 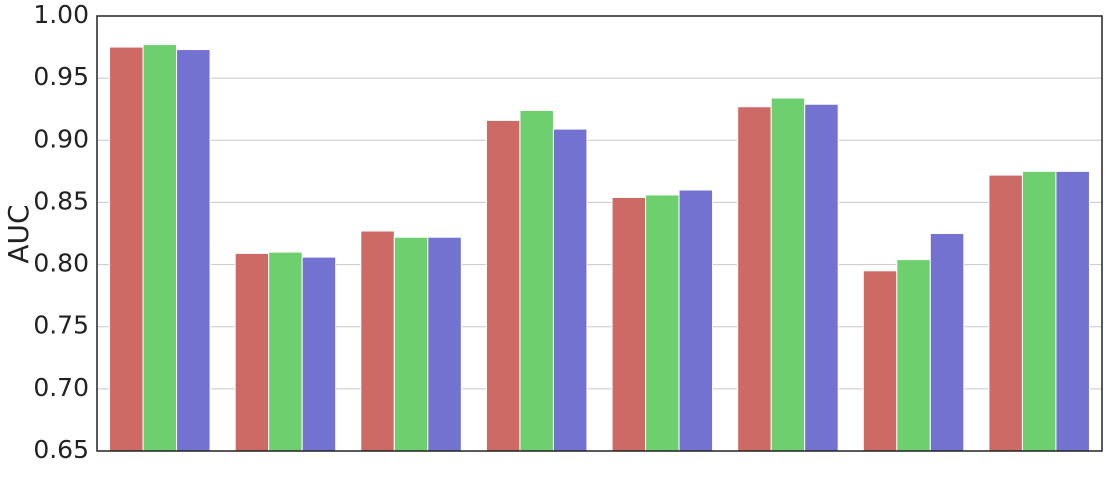 What do you see at coordinates (61, 263) in the screenshot?
I see `y-tick-label: 0.80` at bounding box center [61, 263].